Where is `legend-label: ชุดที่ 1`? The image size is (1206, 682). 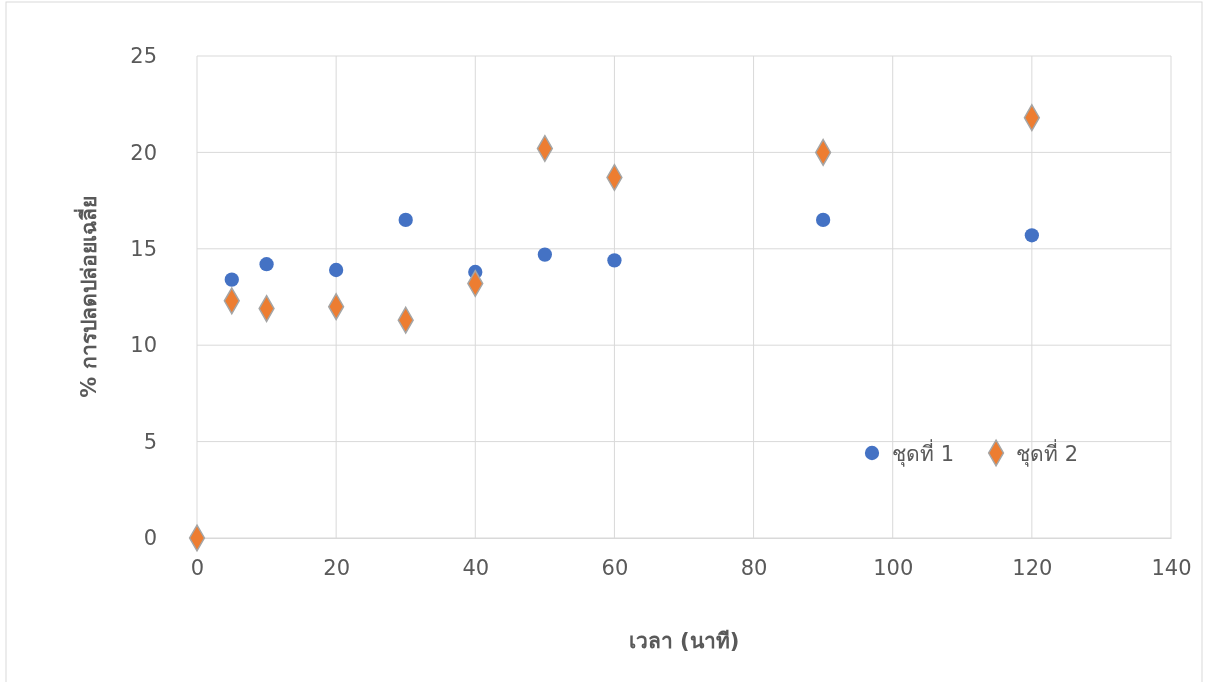
legend-label: ชุดที่ 1 is located at coordinates (923, 453).